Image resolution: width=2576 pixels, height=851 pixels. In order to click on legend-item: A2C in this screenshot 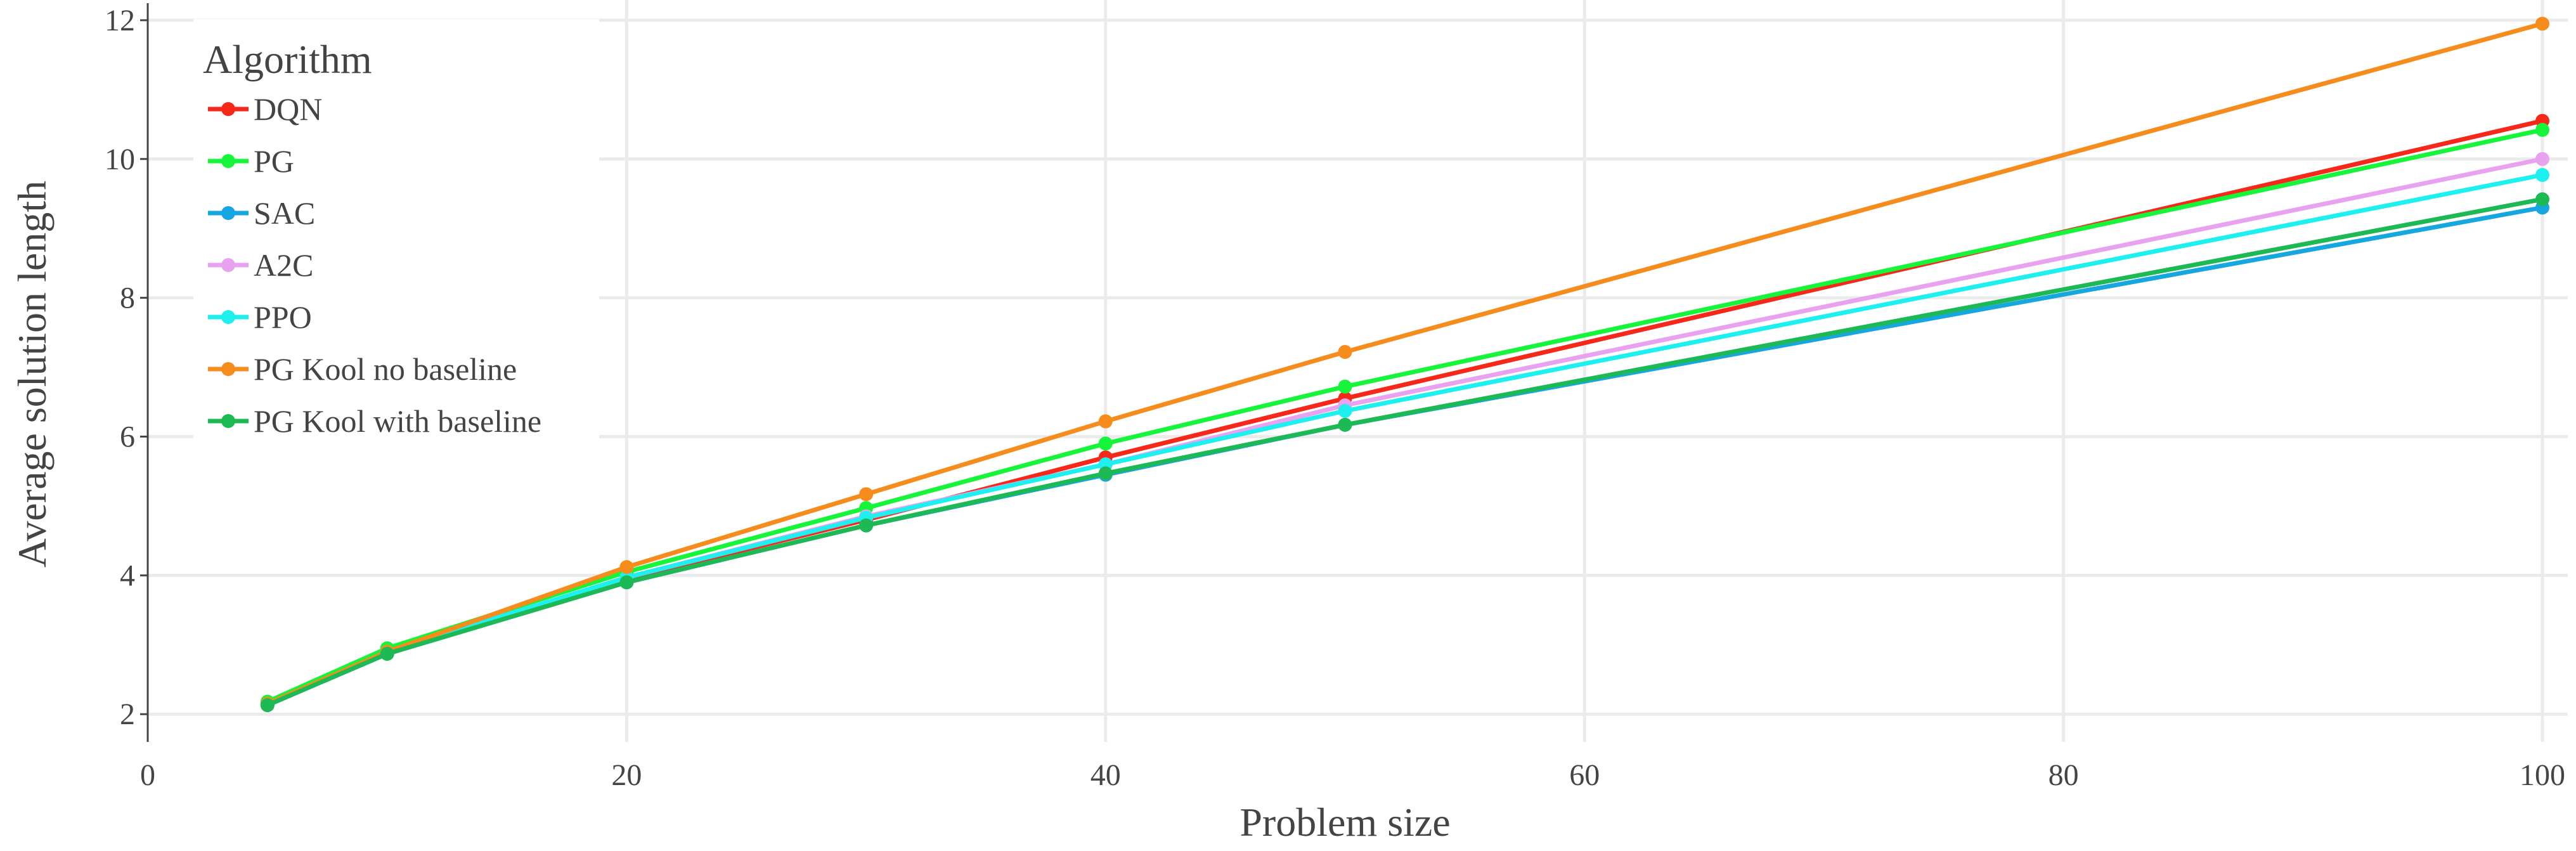, I will do `click(260, 265)`.